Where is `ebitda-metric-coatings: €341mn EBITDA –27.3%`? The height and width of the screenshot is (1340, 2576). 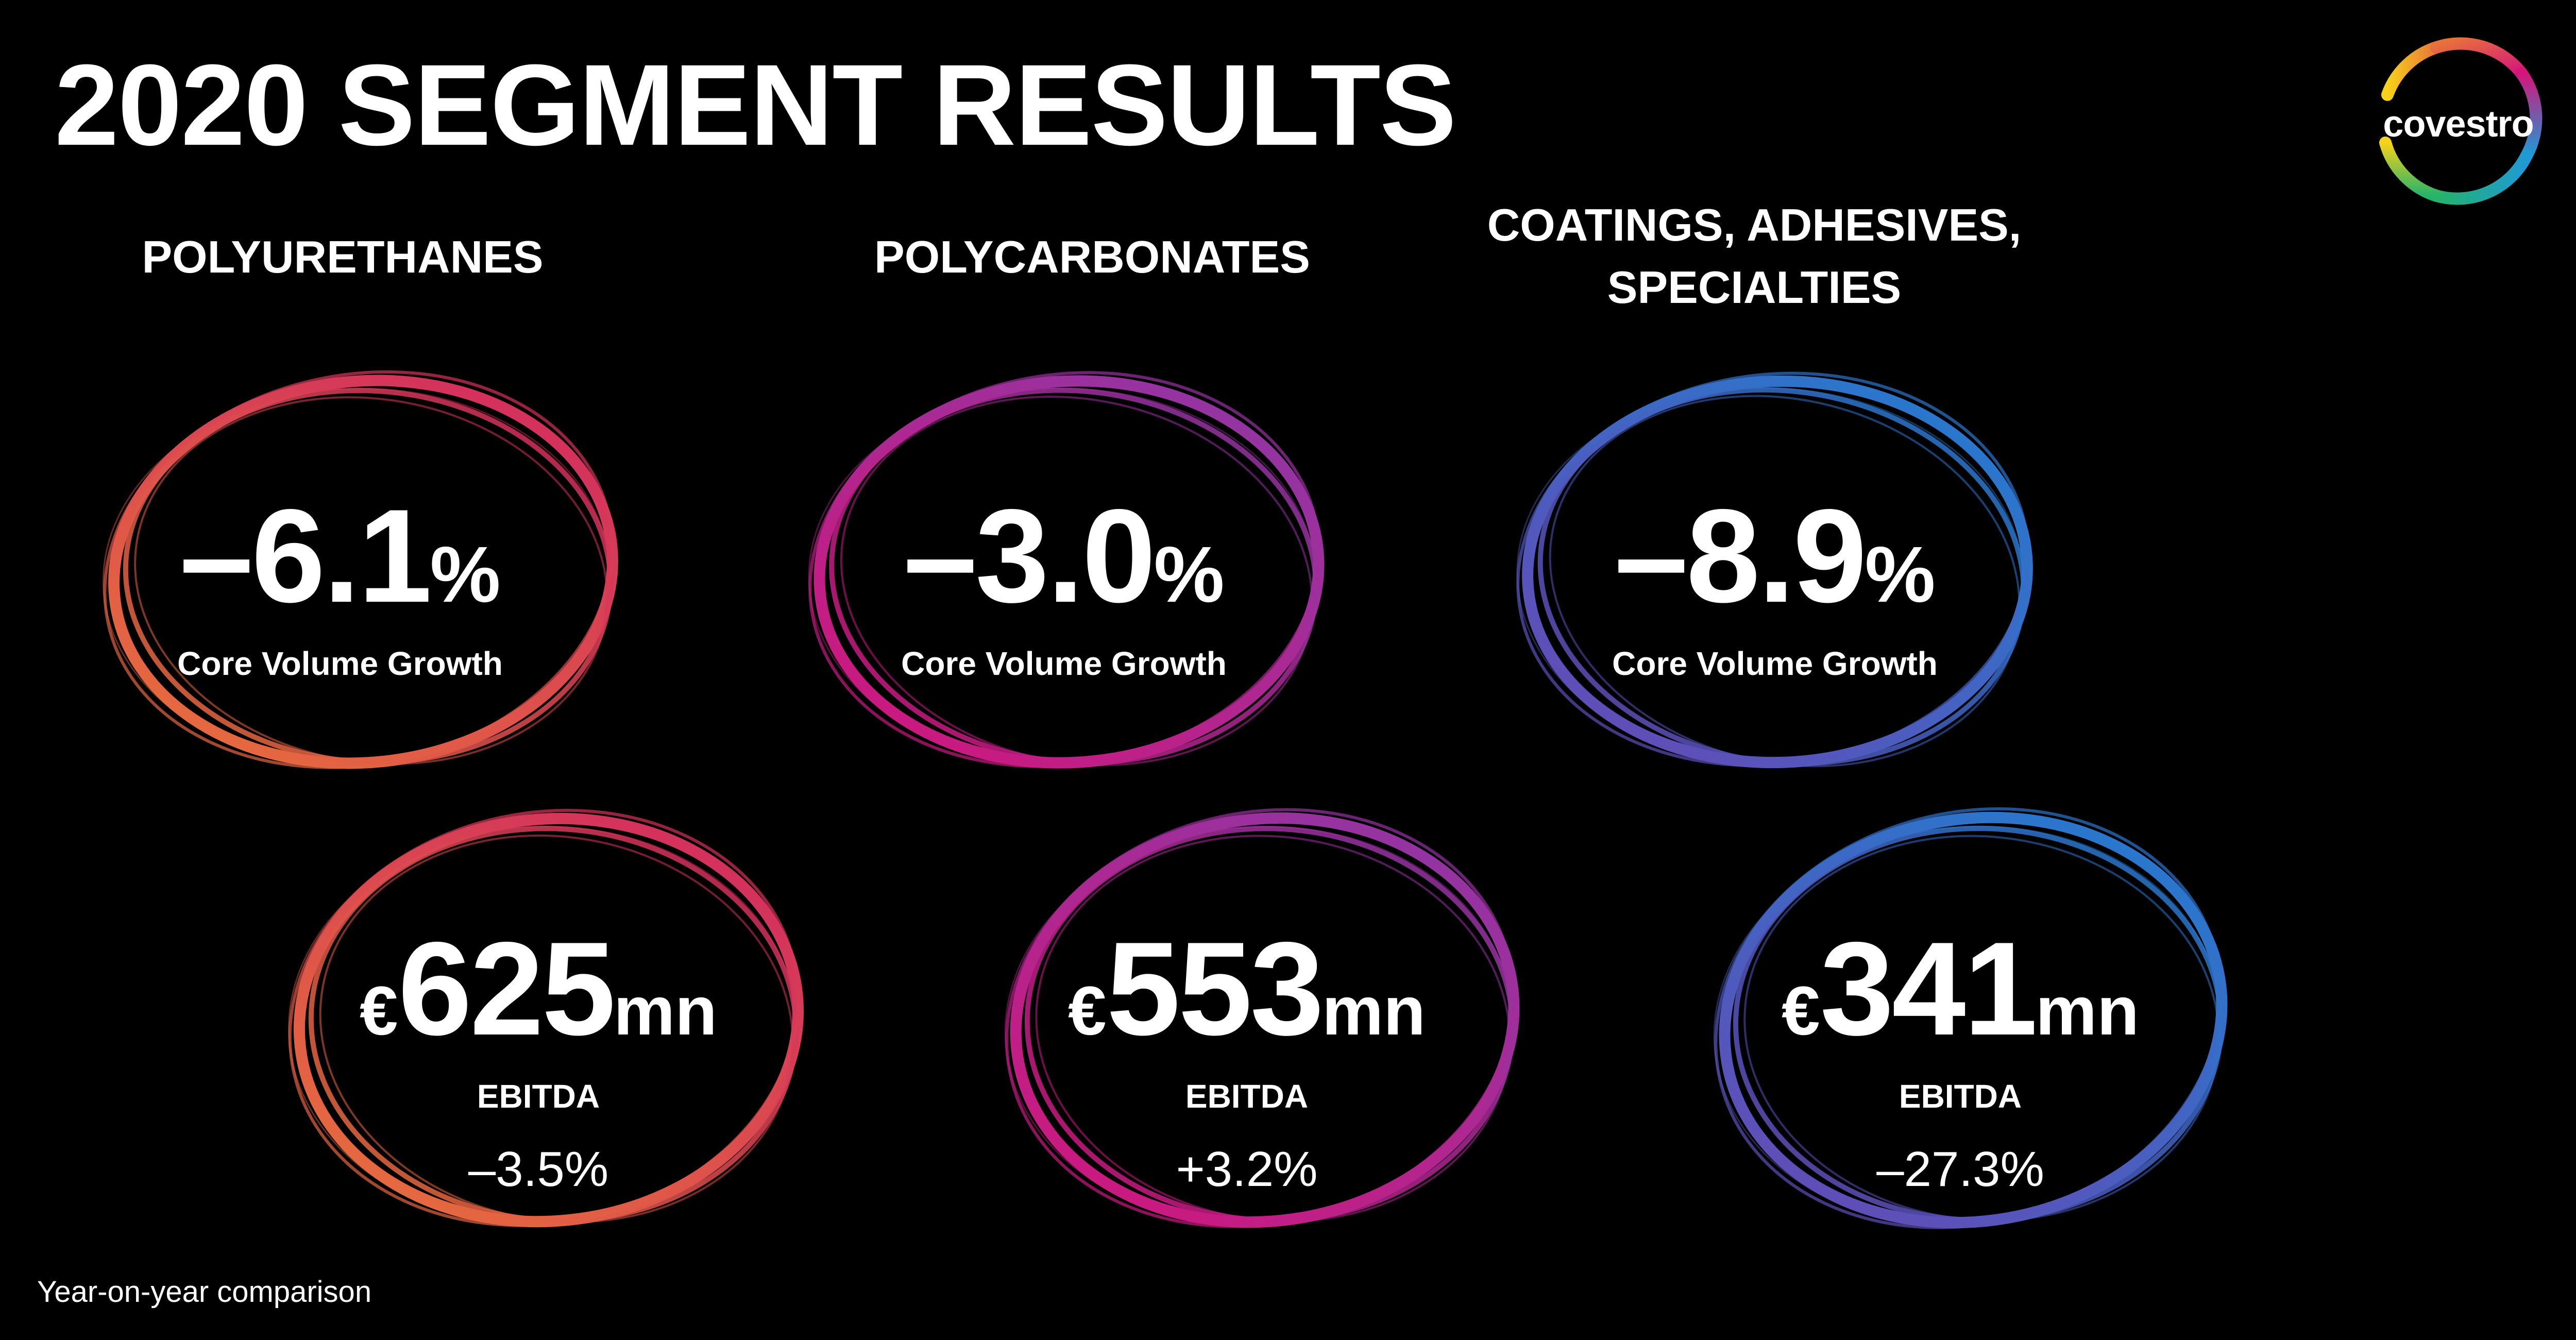 ebitda-metric-coatings: €341mn EBITDA –27.3% is located at coordinates (1960, 1060).